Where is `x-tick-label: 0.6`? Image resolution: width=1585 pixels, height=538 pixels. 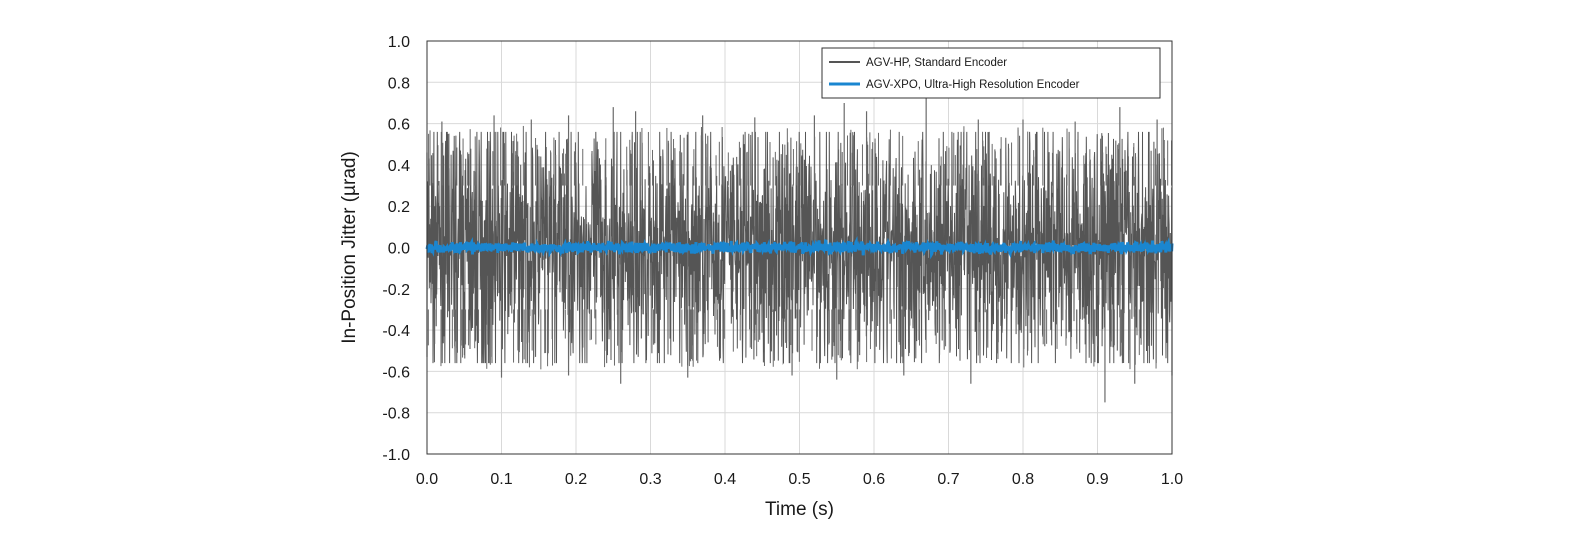
x-tick-label: 0.6 is located at coordinates (874, 479).